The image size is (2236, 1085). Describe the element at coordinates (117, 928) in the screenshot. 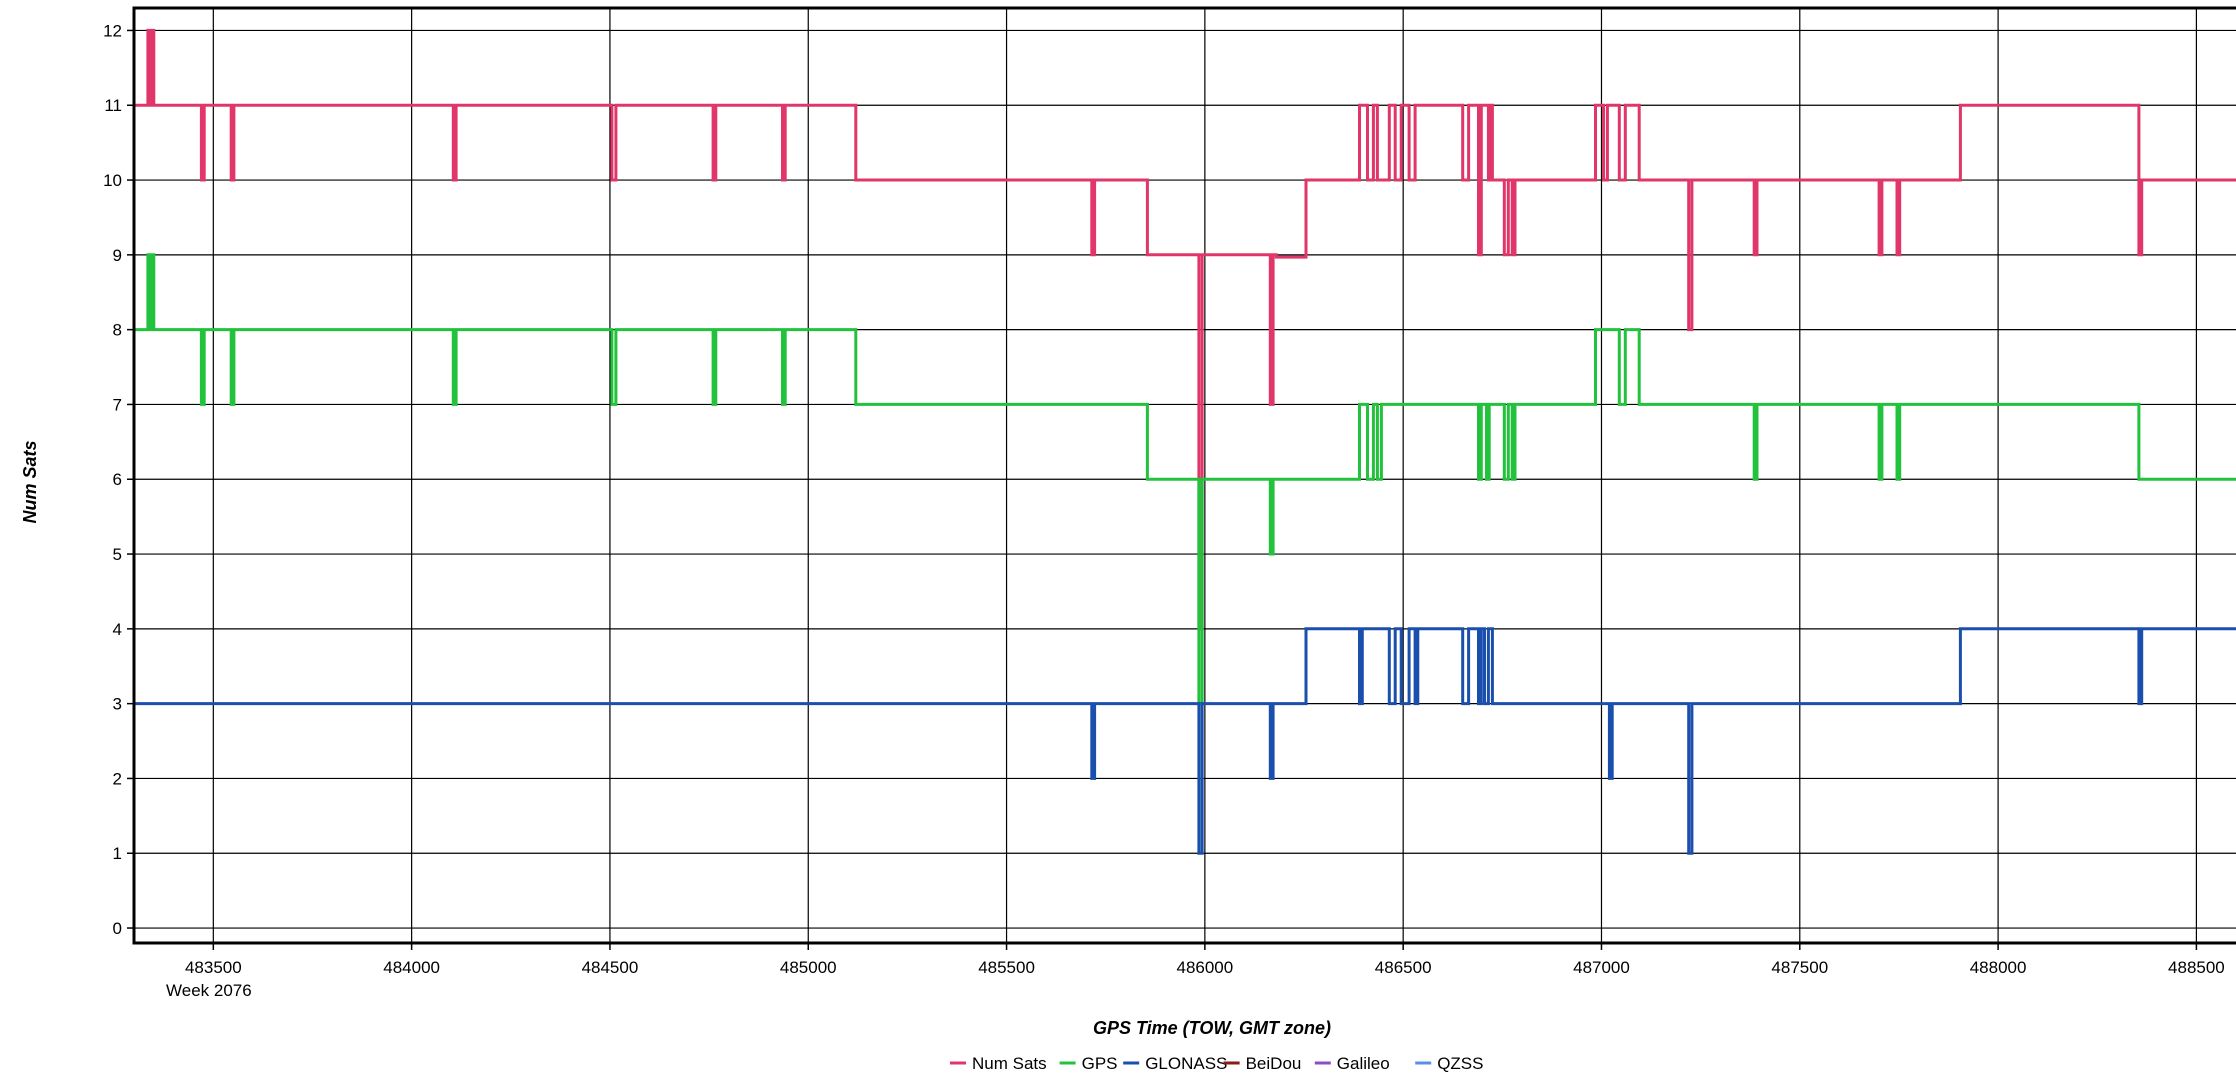

I see `y-tick-label: 0` at that location.